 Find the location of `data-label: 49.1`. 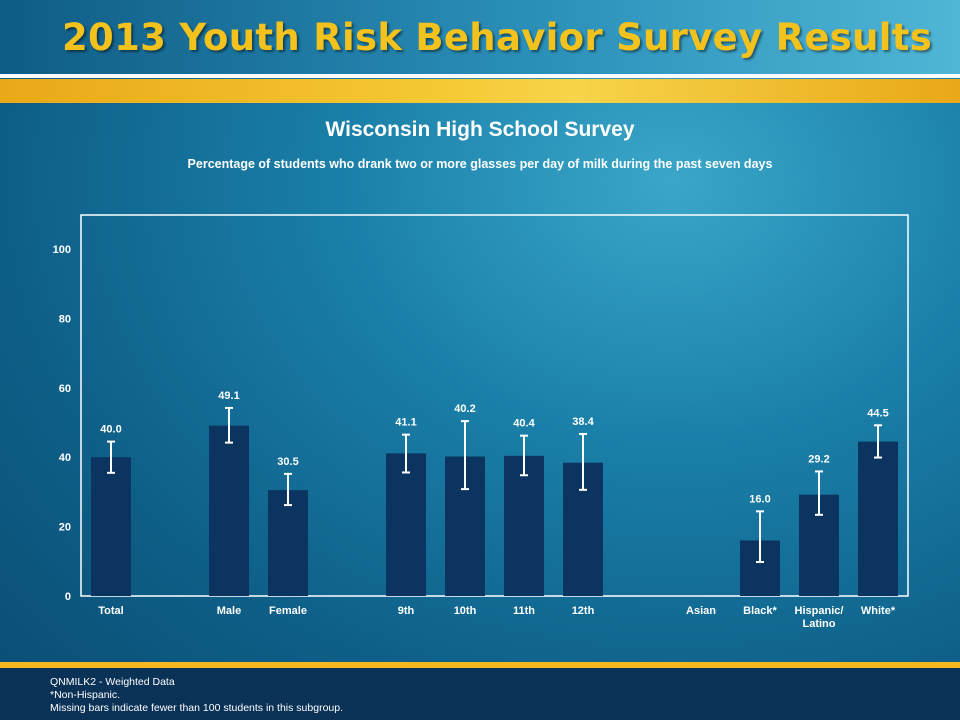

data-label: 49.1 is located at coordinates (228, 396).